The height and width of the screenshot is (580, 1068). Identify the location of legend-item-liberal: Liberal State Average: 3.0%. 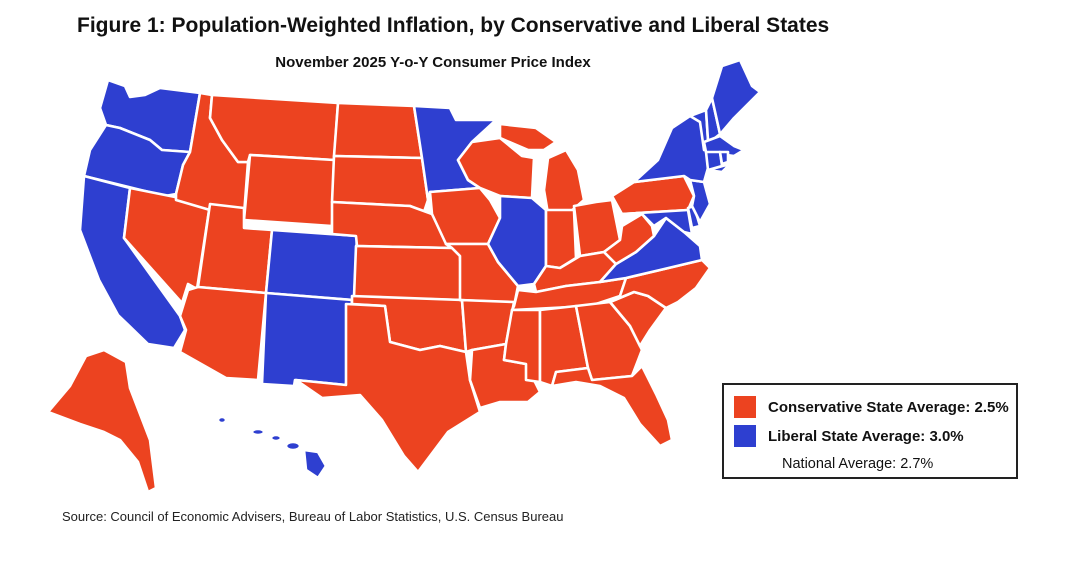
(849, 436).